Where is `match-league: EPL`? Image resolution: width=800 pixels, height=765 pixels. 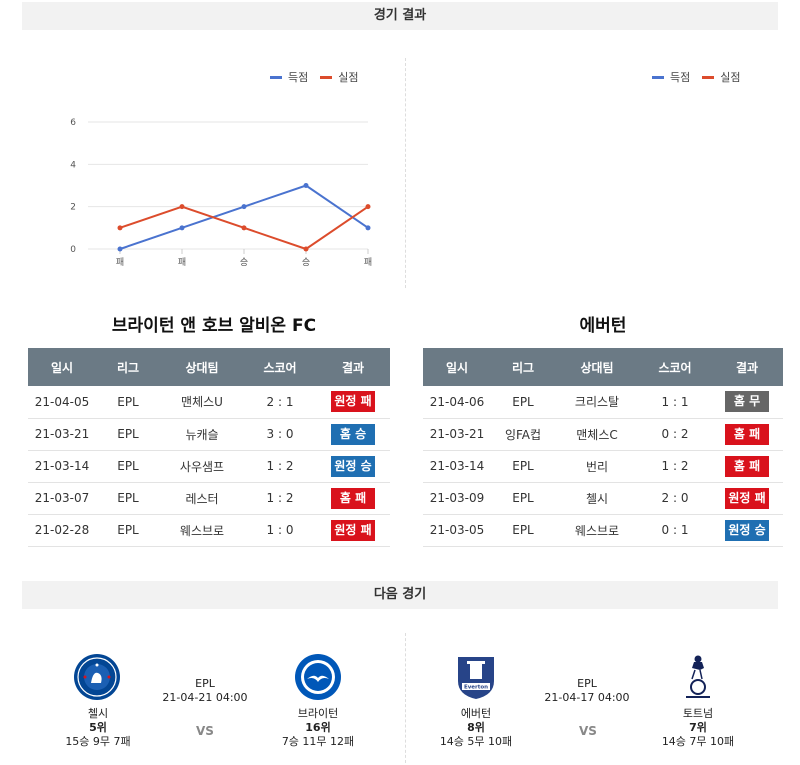
match-league: EPL is located at coordinates (205, 683).